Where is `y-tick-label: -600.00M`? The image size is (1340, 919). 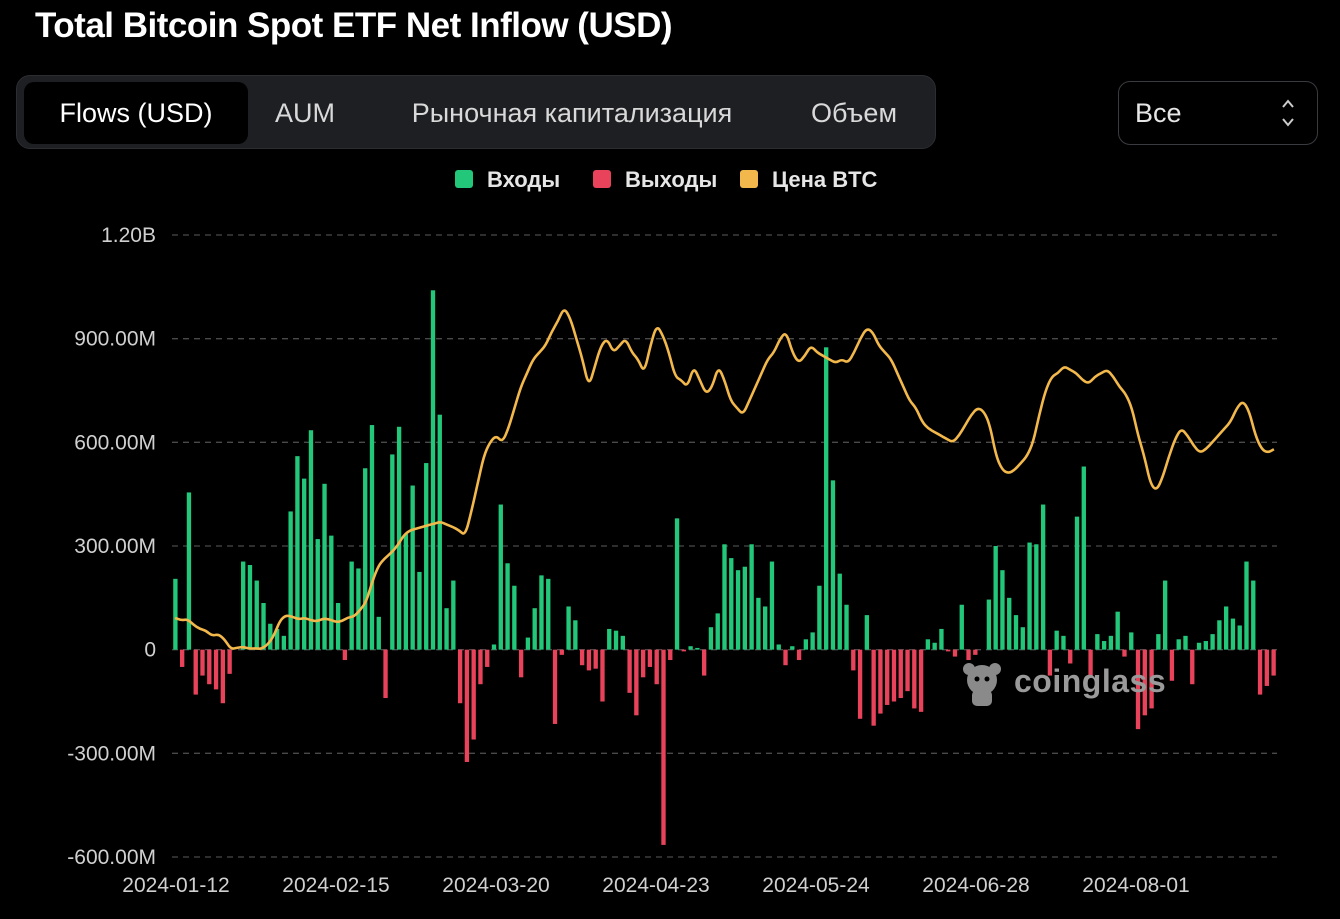
y-tick-label: -600.00M is located at coordinates (111, 857).